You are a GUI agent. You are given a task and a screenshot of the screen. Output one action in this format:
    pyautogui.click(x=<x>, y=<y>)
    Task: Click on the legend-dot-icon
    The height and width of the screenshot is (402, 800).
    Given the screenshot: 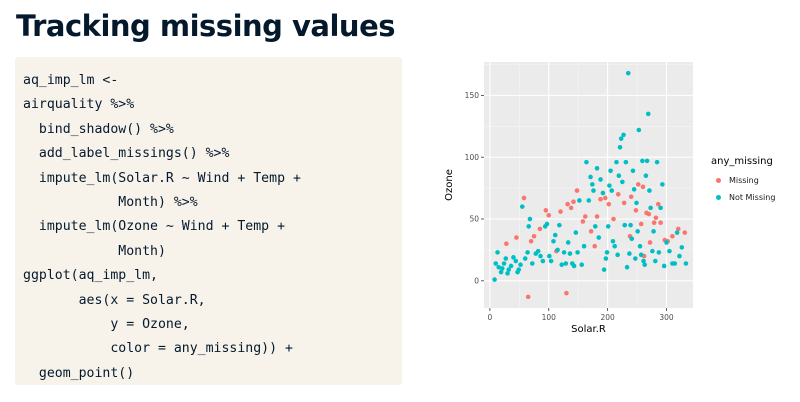 What is the action you would take?
    pyautogui.click(x=718, y=197)
    